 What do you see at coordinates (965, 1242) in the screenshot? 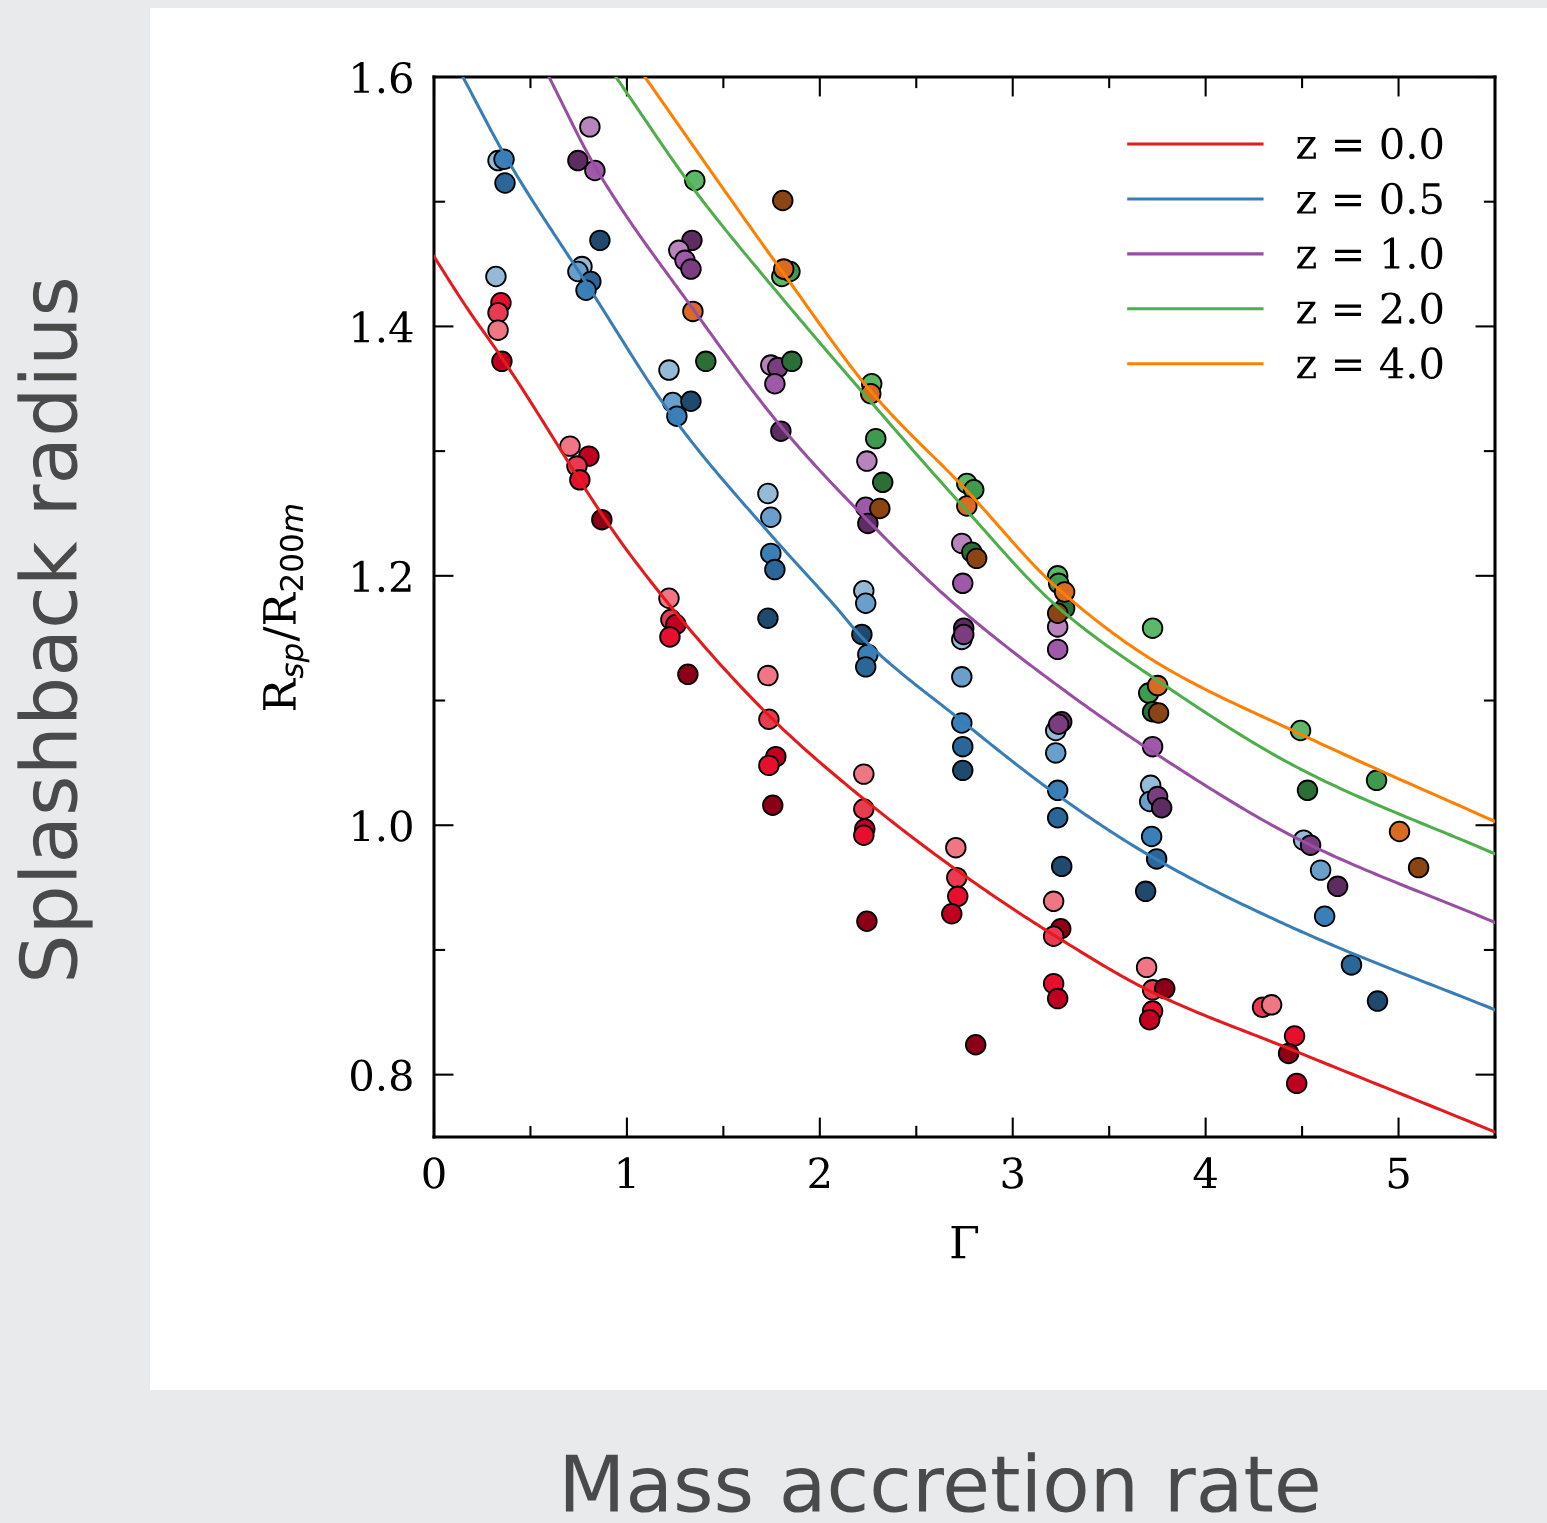
I see `x-axis-title: Γ` at bounding box center [965, 1242].